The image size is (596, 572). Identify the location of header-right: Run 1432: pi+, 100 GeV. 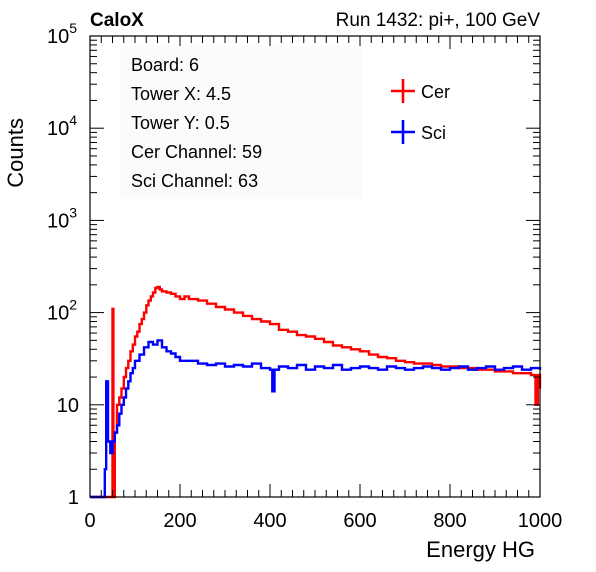
(438, 20).